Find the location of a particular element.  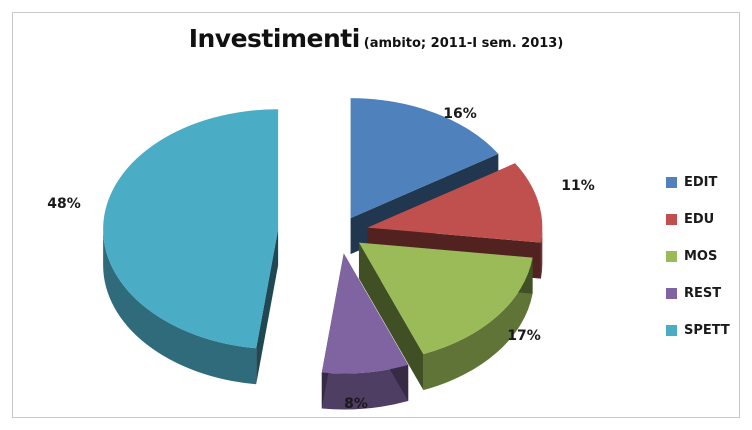

pie-slice-edit is located at coordinates (424, 158).